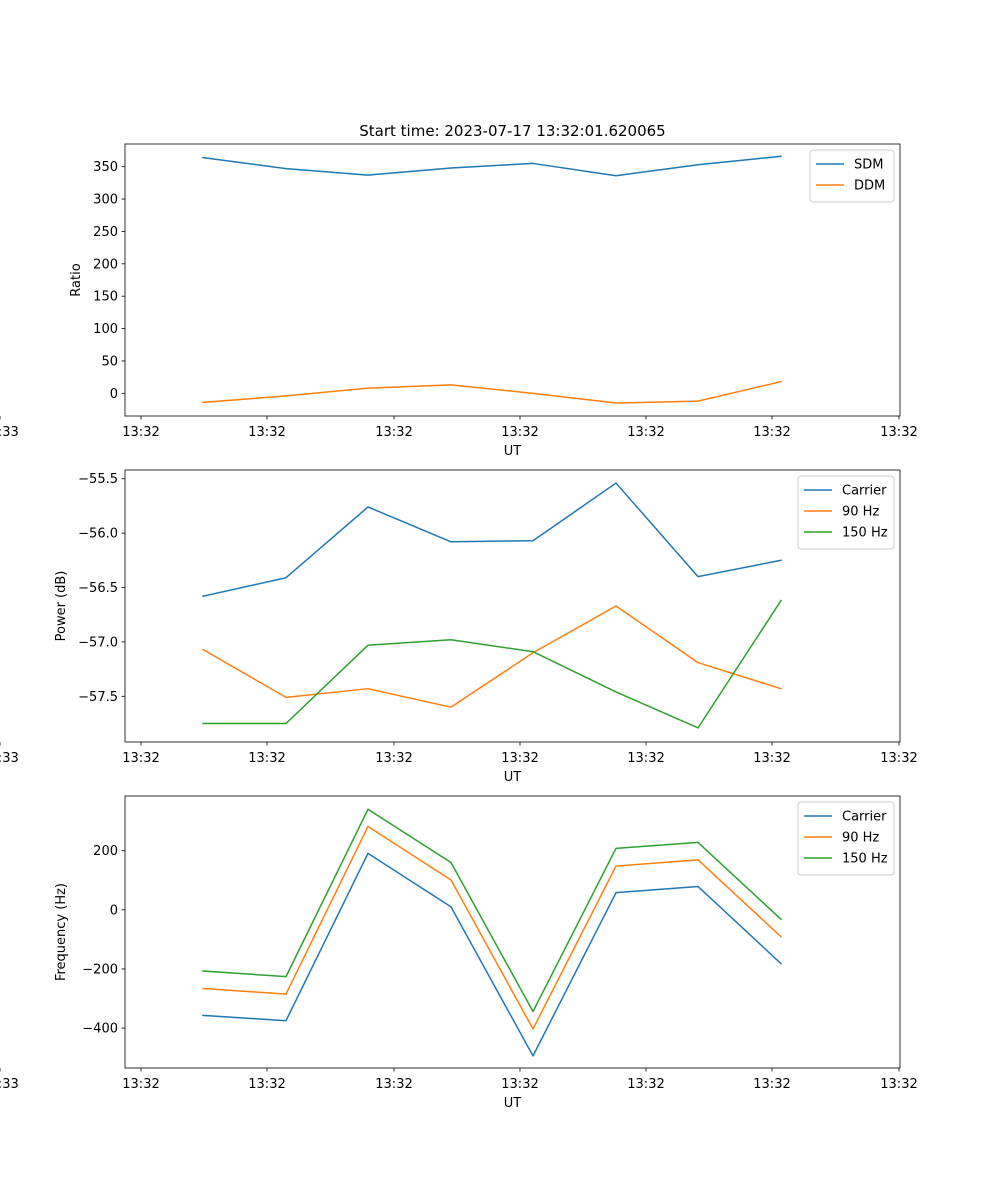 This screenshot has width=1000, height=1200. What do you see at coordinates (109, 361) in the screenshot?
I see `y-tick-label: 50` at bounding box center [109, 361].